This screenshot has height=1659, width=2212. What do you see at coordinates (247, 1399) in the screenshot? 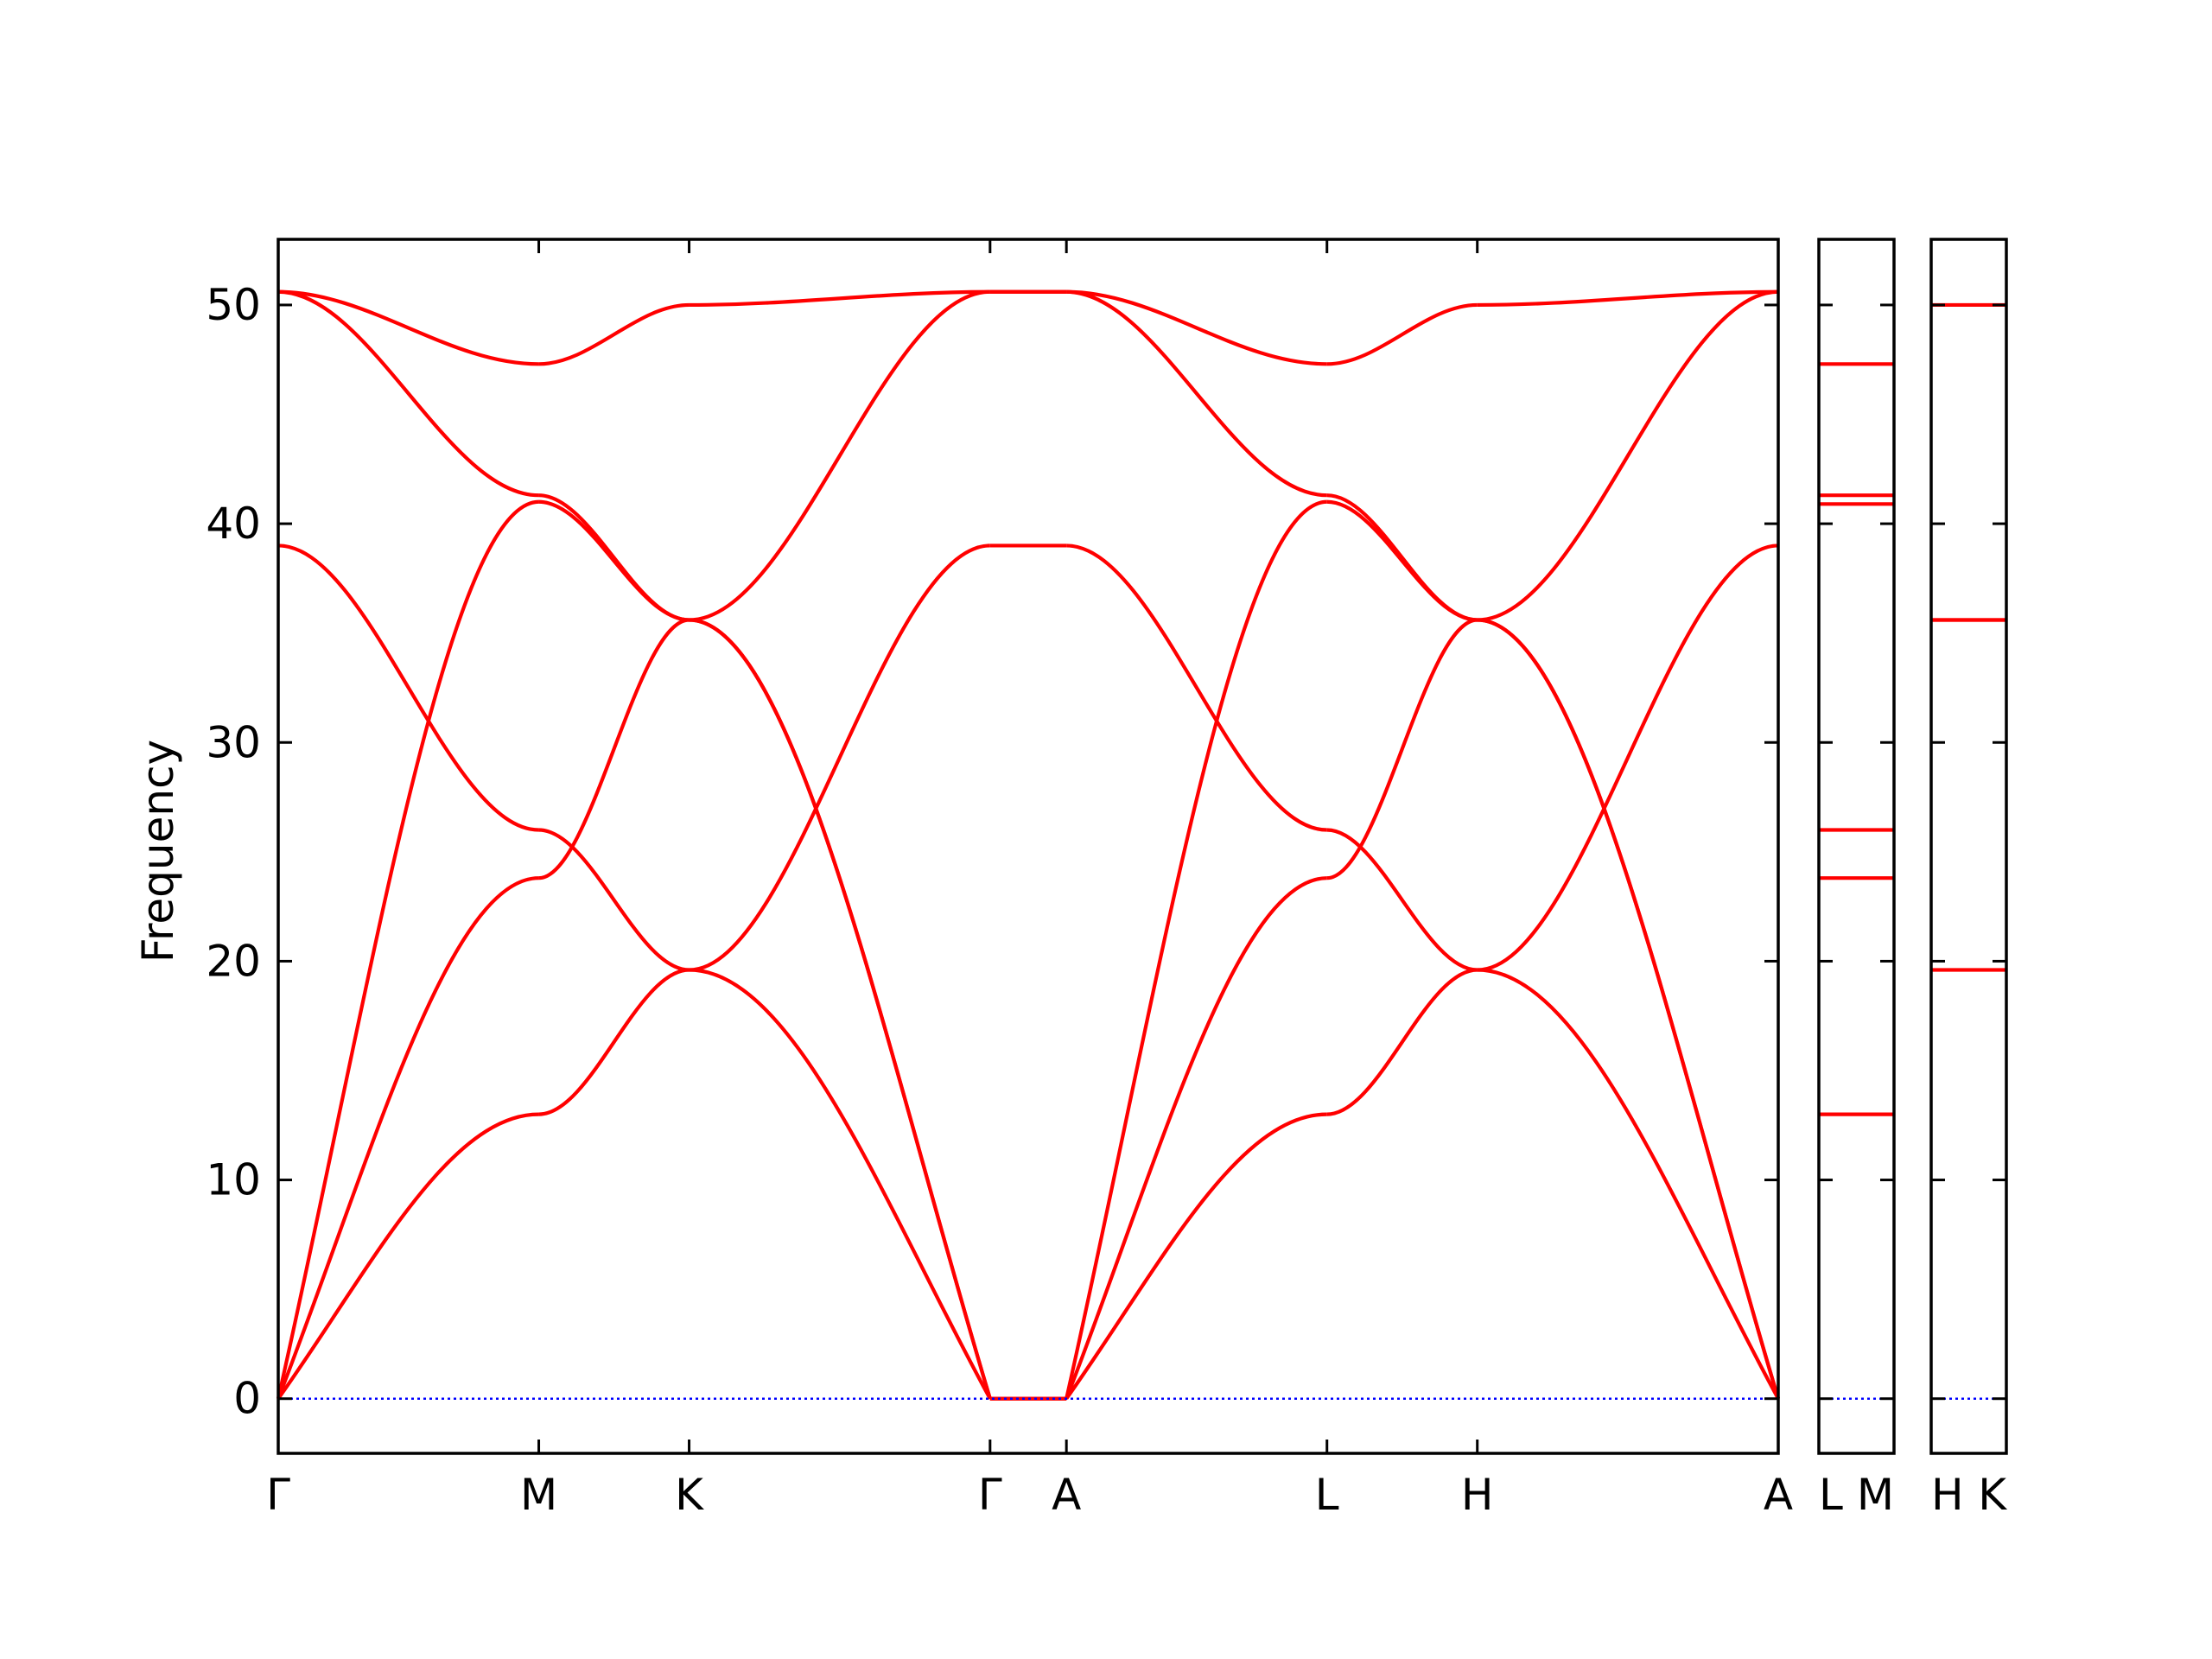
I see `y-tick-label: 0` at bounding box center [247, 1399].